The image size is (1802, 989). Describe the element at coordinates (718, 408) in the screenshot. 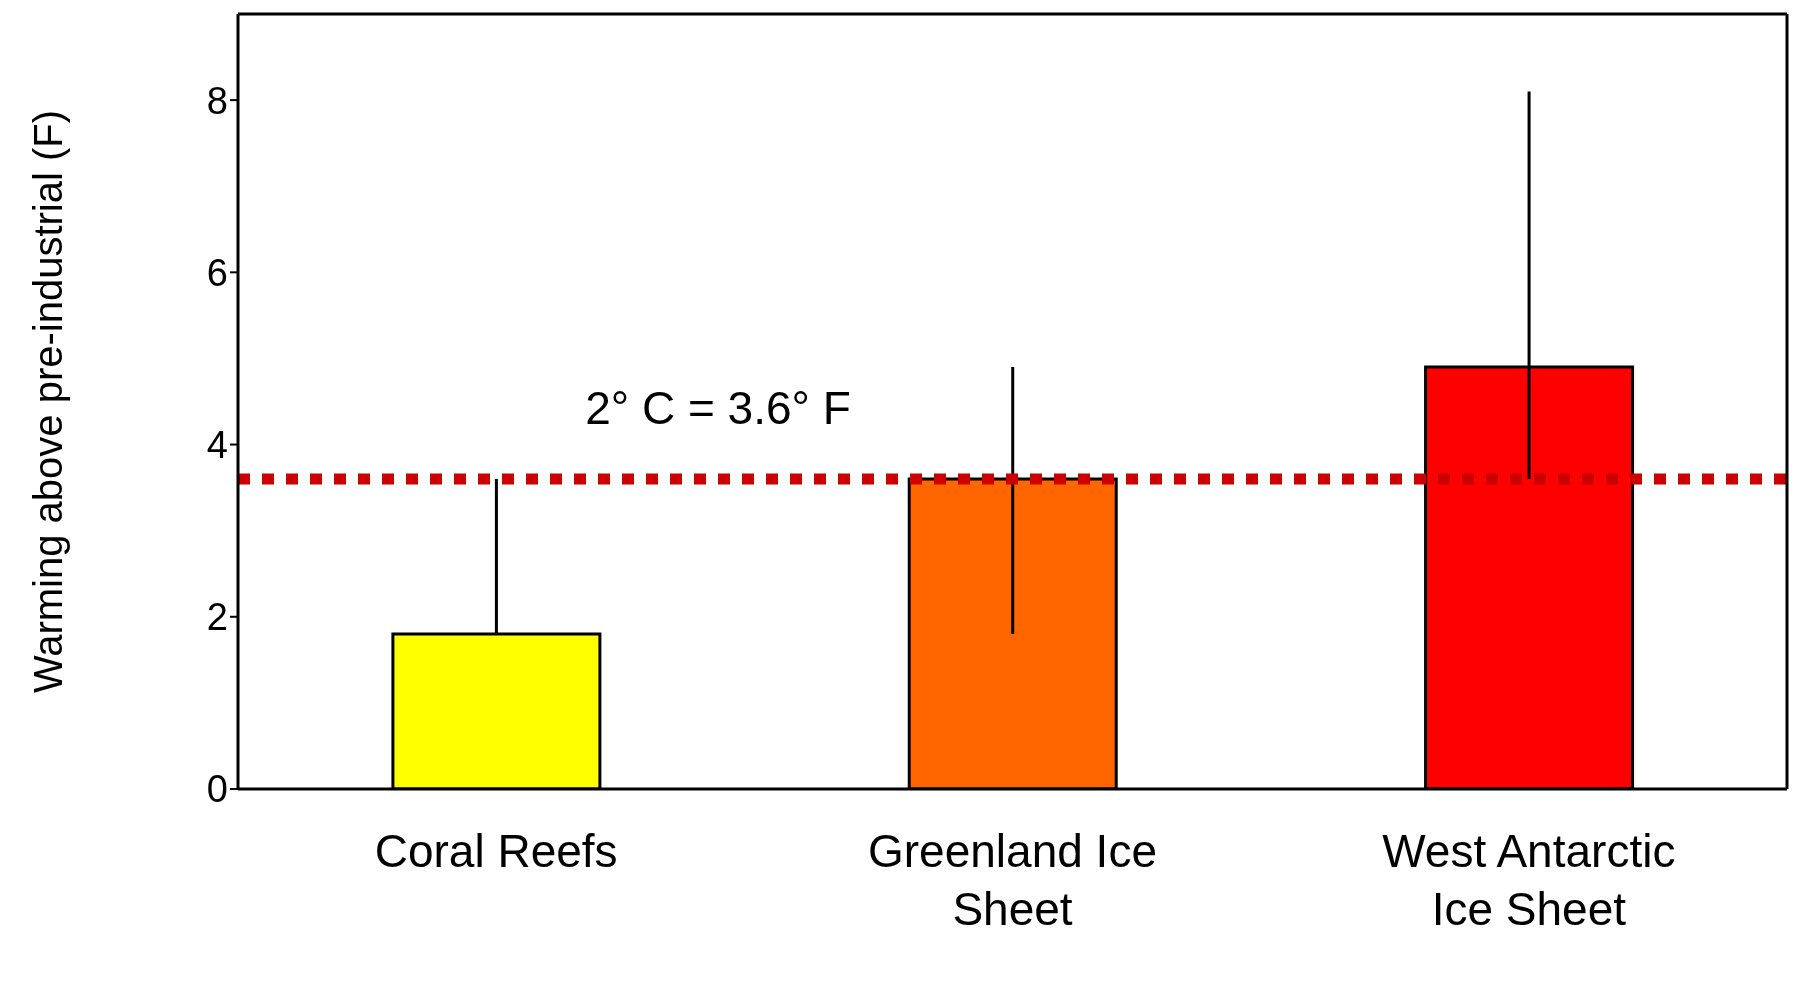

I see `ref-line-label: 2° C = 3.6° F` at that location.